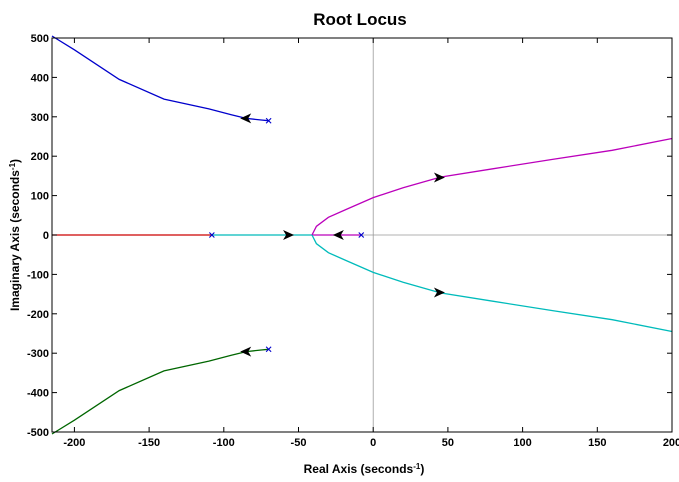 This screenshot has height=482, width=679. Describe the element at coordinates (149, 443) in the screenshot. I see `x-tick-label: -150` at that location.